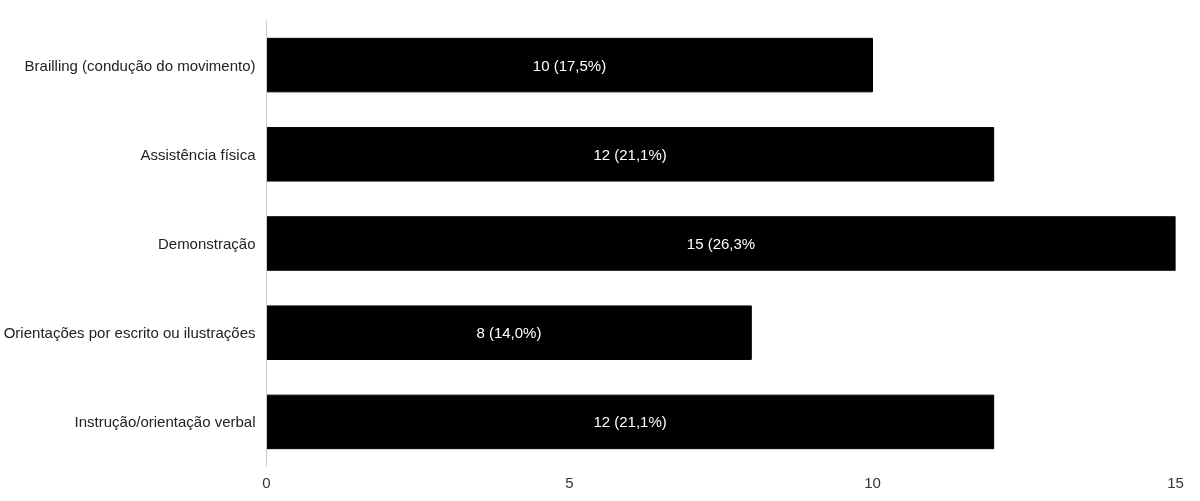 The image size is (1200, 501). Describe the element at coordinates (129, 333) in the screenshot. I see `y-tick-label: Orientações por escrito ou ilustrações` at that location.